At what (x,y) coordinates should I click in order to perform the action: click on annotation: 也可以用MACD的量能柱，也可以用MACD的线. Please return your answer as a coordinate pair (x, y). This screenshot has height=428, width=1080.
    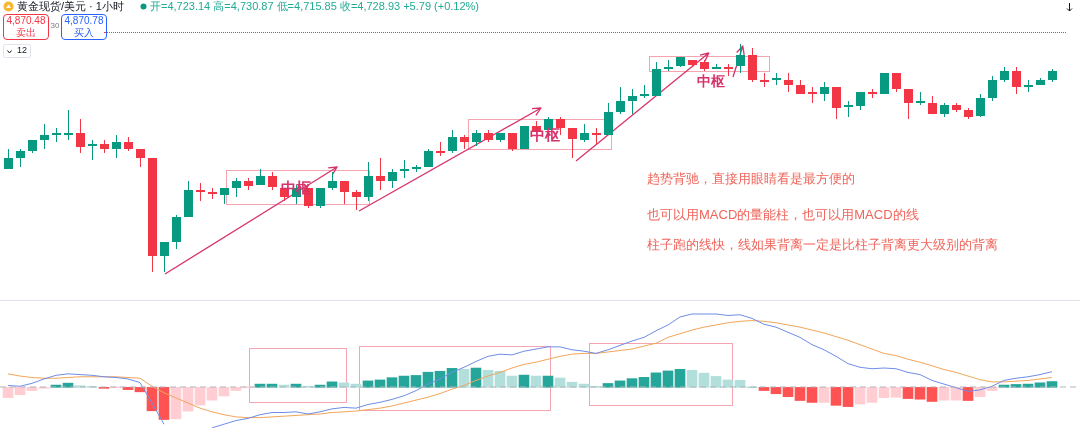
    Looking at the image, I should click on (783, 215).